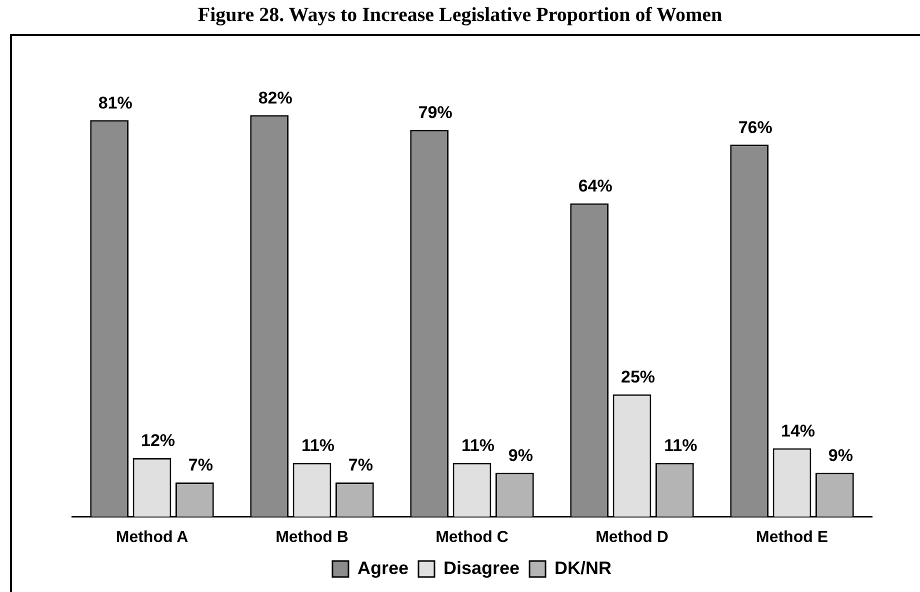  Describe the element at coordinates (435, 112) in the screenshot. I see `data-label: 79%` at that location.